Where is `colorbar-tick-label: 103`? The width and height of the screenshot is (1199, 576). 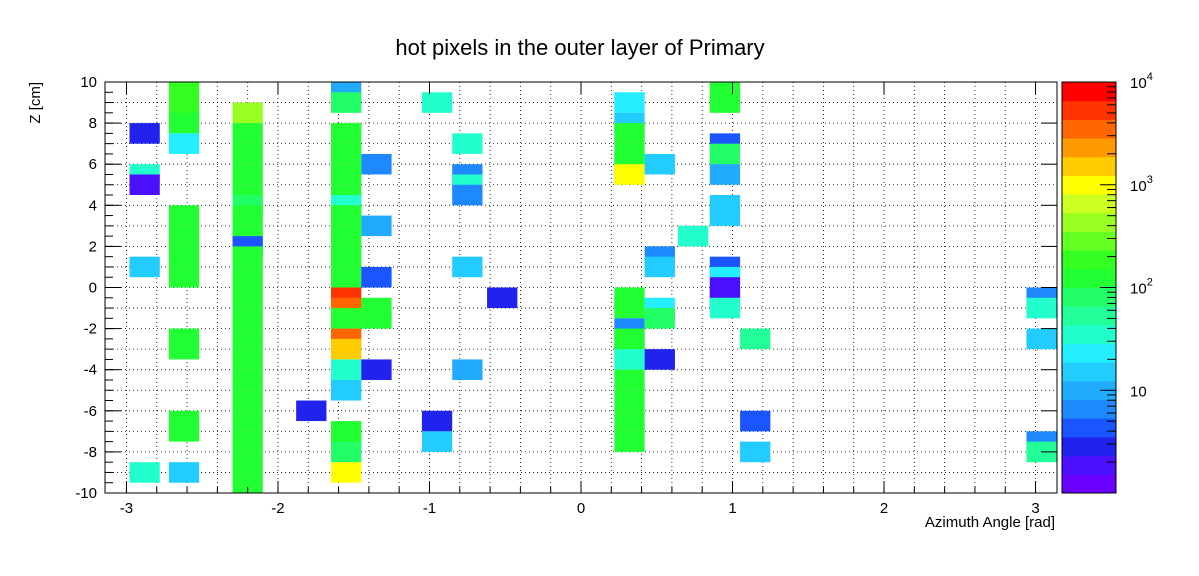 colorbar-tick-label: 103 is located at coordinates (1141, 184).